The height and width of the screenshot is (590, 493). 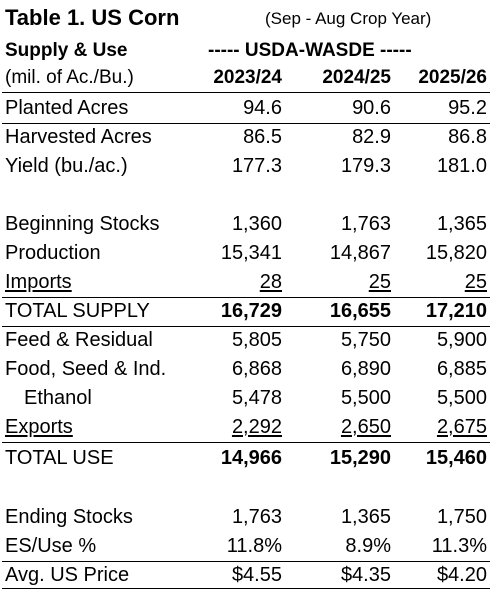 I want to click on cell-2024-25: 25, so click(x=379, y=282).